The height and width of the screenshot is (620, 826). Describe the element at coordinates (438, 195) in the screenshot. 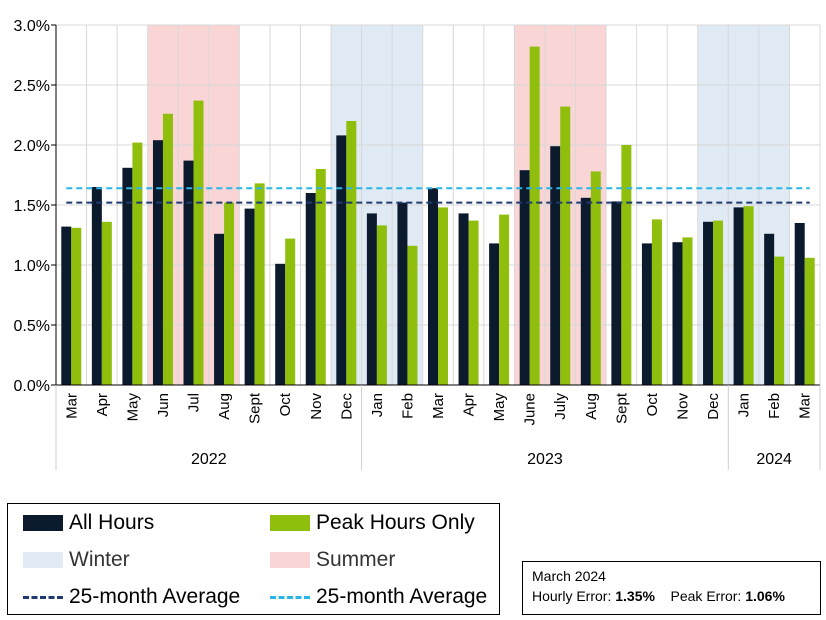

I see `average-lines` at that location.